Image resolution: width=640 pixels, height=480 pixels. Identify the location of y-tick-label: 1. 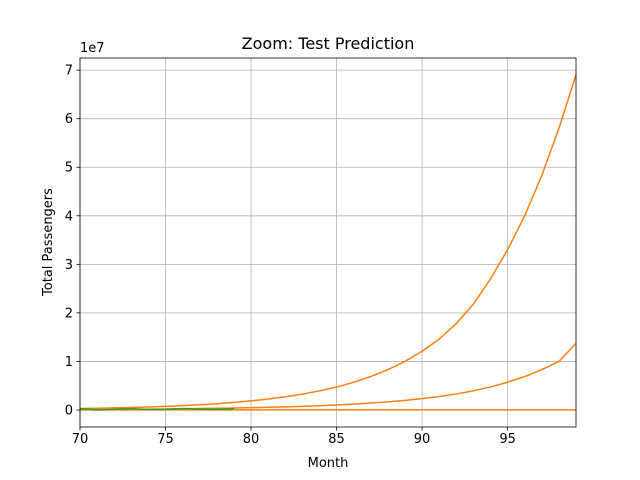
(69, 362).